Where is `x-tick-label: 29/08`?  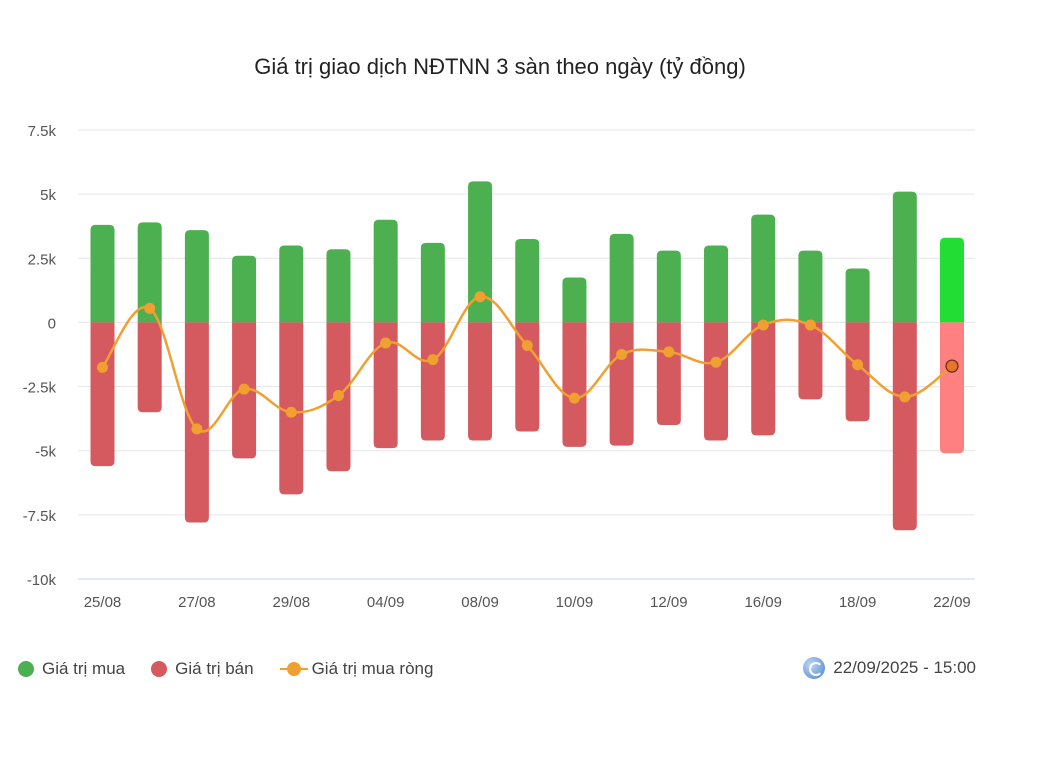
x-tick-label: 29/08 is located at coordinates (292, 602).